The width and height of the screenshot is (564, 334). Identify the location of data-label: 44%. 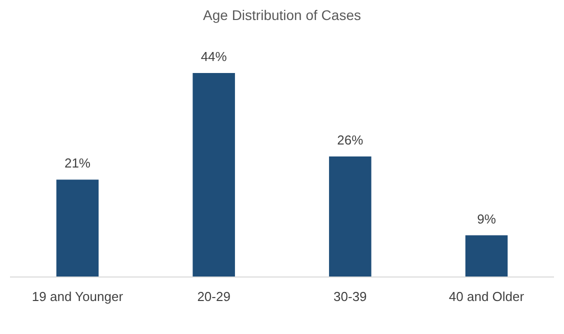
(214, 56).